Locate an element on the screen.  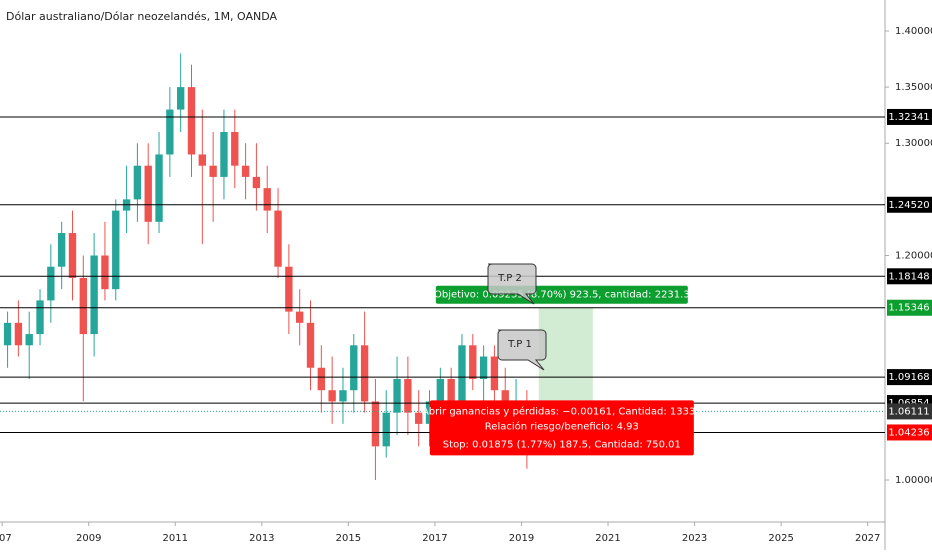
x-tick-label: 2015 is located at coordinates (348, 538).